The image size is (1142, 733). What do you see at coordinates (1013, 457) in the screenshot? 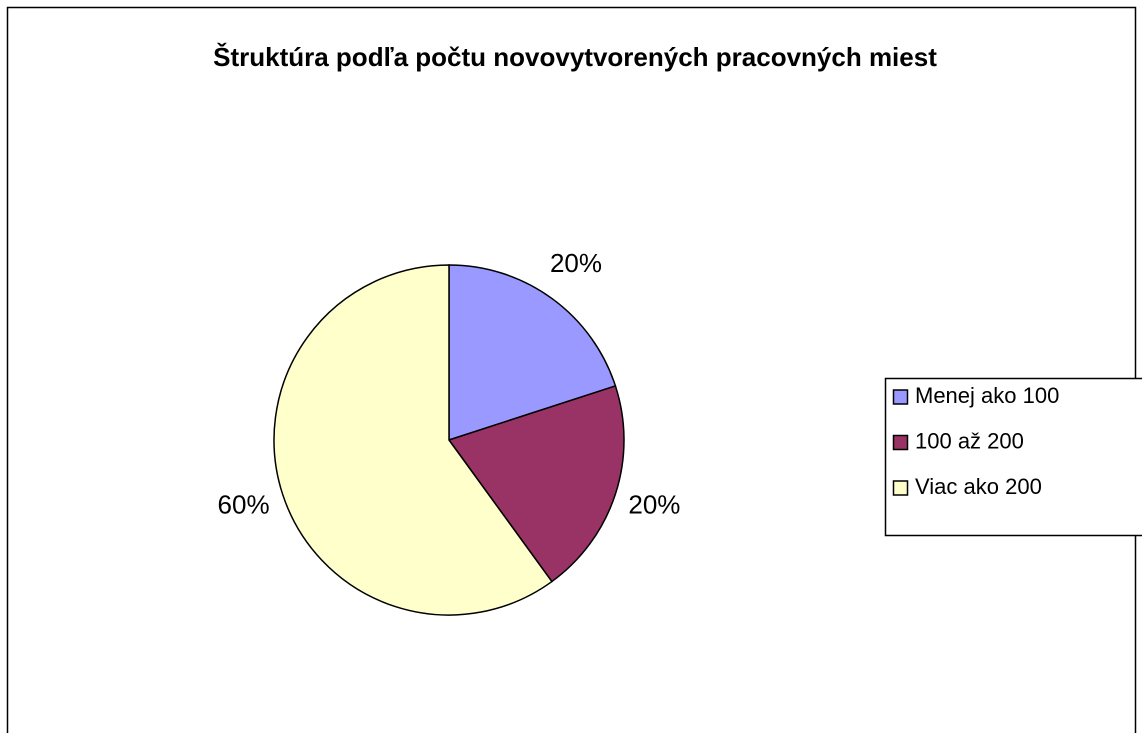
I see `legend-box` at bounding box center [1013, 457].